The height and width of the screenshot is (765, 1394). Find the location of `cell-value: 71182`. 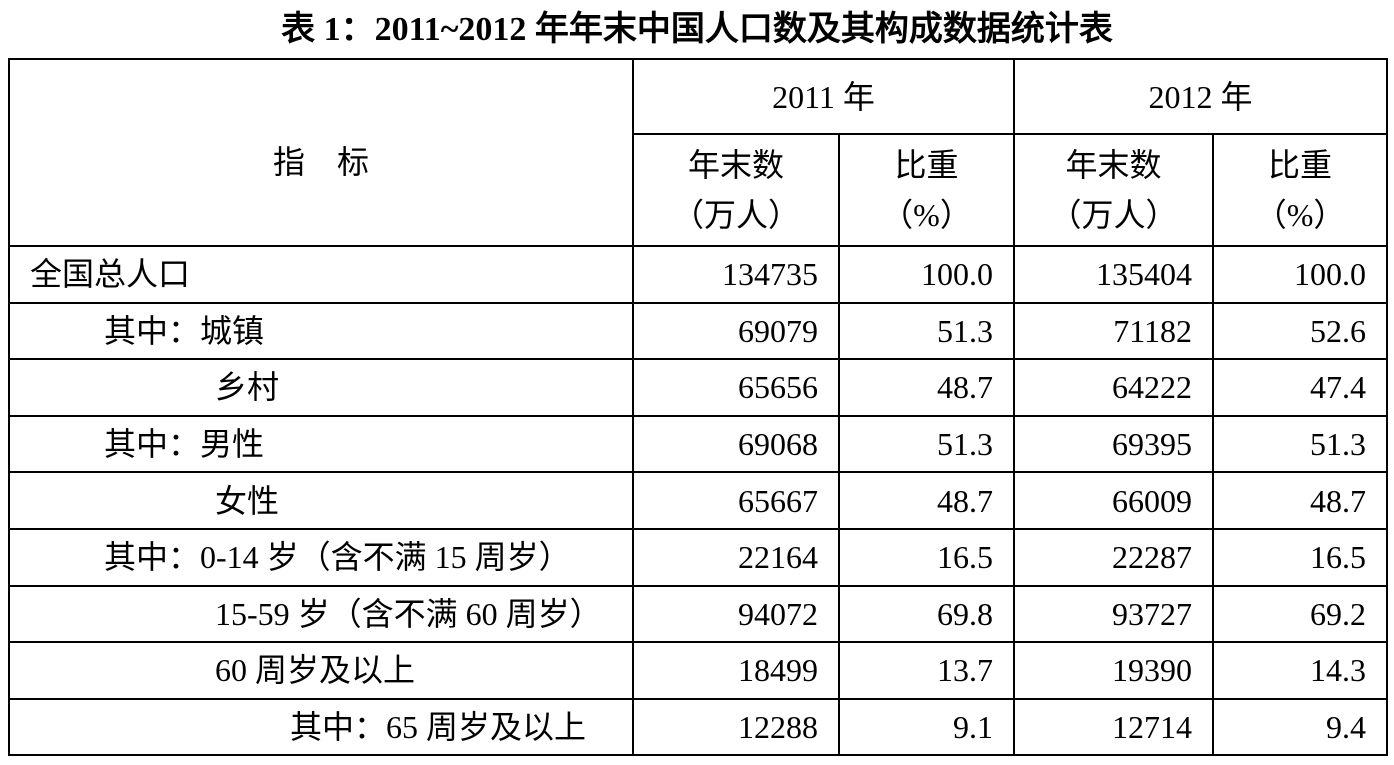

cell-value: 71182 is located at coordinates (1114, 331).